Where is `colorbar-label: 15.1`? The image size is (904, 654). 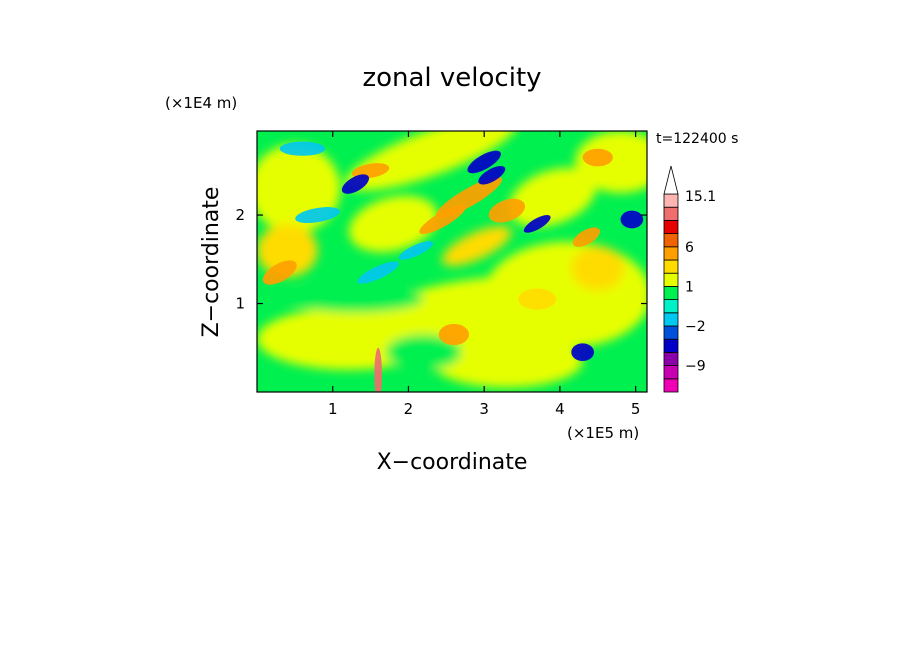 colorbar-label: 15.1 is located at coordinates (700, 197).